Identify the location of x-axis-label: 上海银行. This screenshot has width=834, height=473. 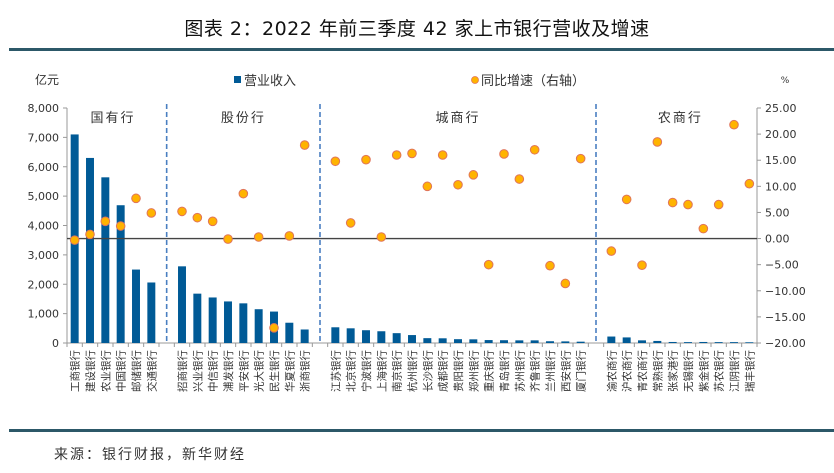
(381, 371).